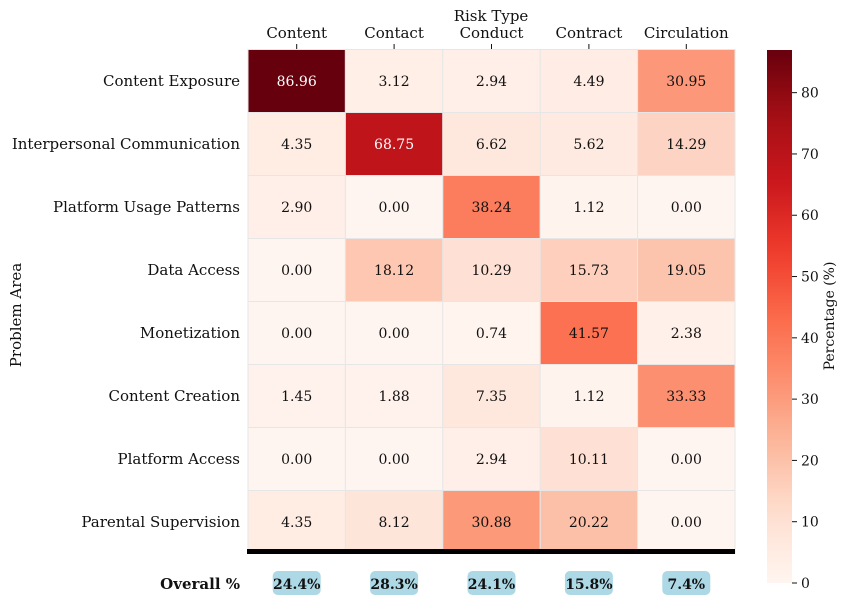  What do you see at coordinates (779, 316) in the screenshot?
I see `colorbar` at bounding box center [779, 316].